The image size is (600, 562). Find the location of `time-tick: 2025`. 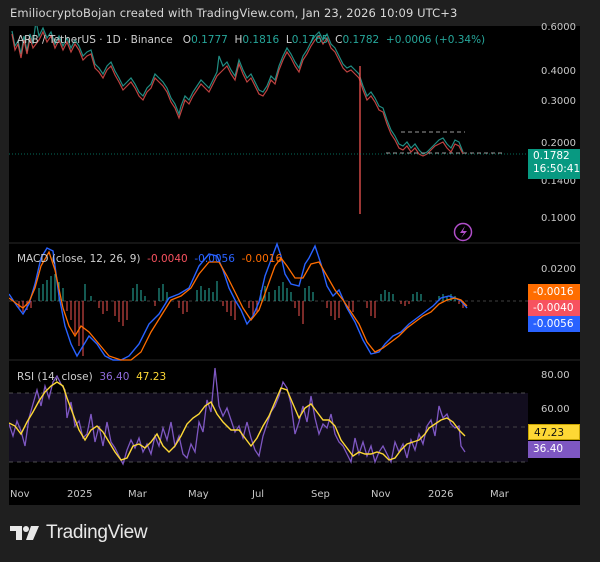

time-tick: 2025 is located at coordinates (80, 494).